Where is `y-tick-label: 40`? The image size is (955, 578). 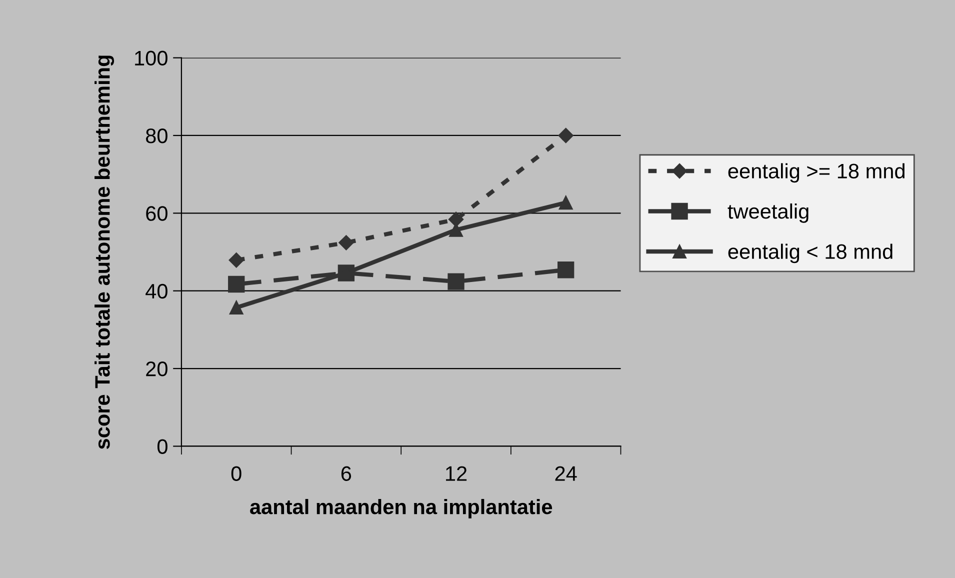
y-tick-label: 40 is located at coordinates (157, 291).